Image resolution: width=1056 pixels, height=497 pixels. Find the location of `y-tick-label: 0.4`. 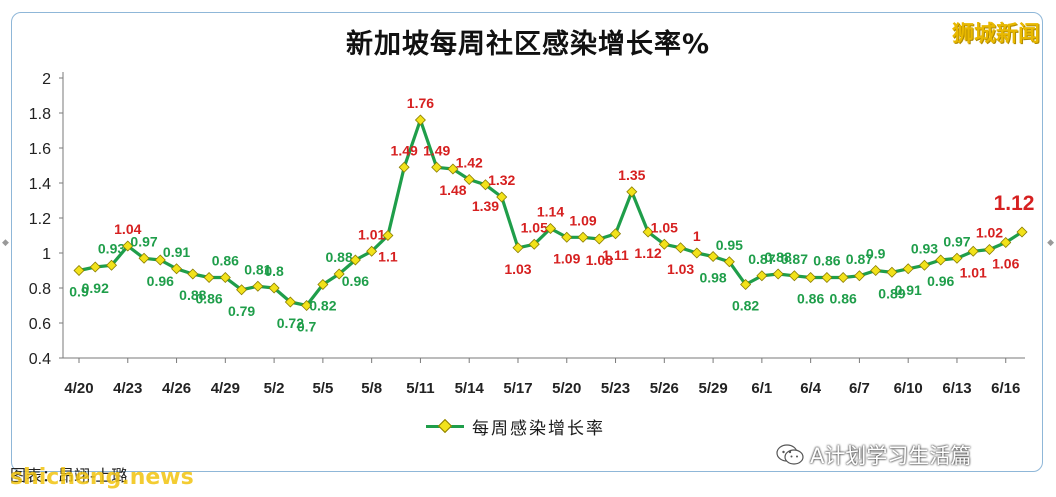

y-tick-label: 0.4 is located at coordinates (40, 359).